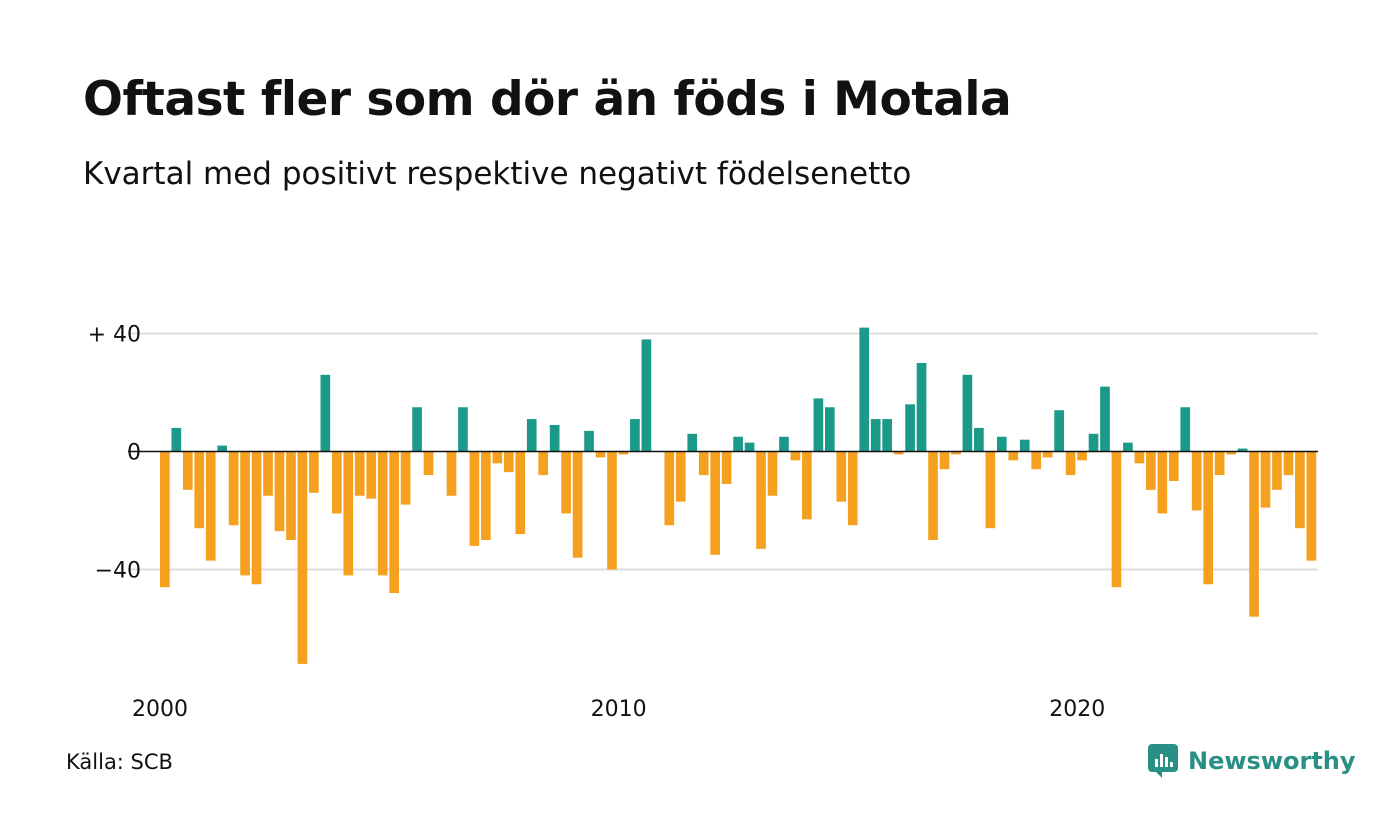  I want to click on newsworthy-logo-icon, so click(1163, 761).